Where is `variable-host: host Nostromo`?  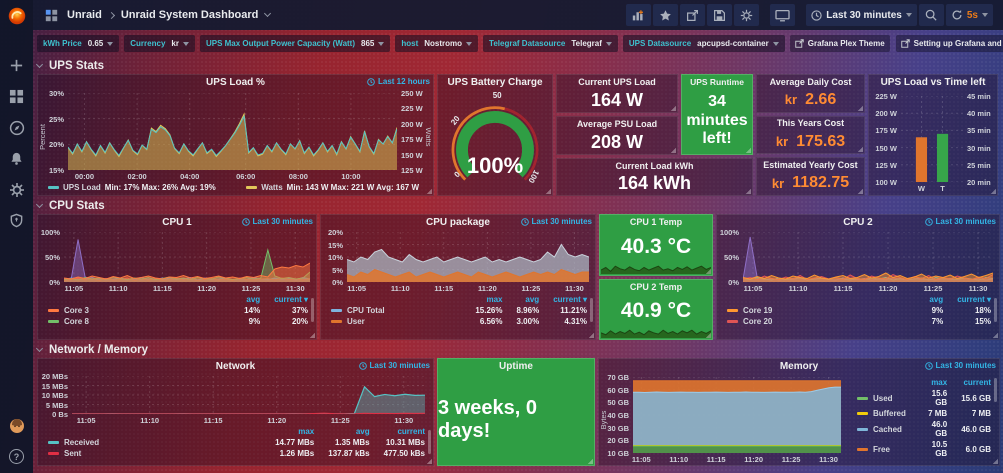
variable-host: host Nostromo is located at coordinates (437, 43).